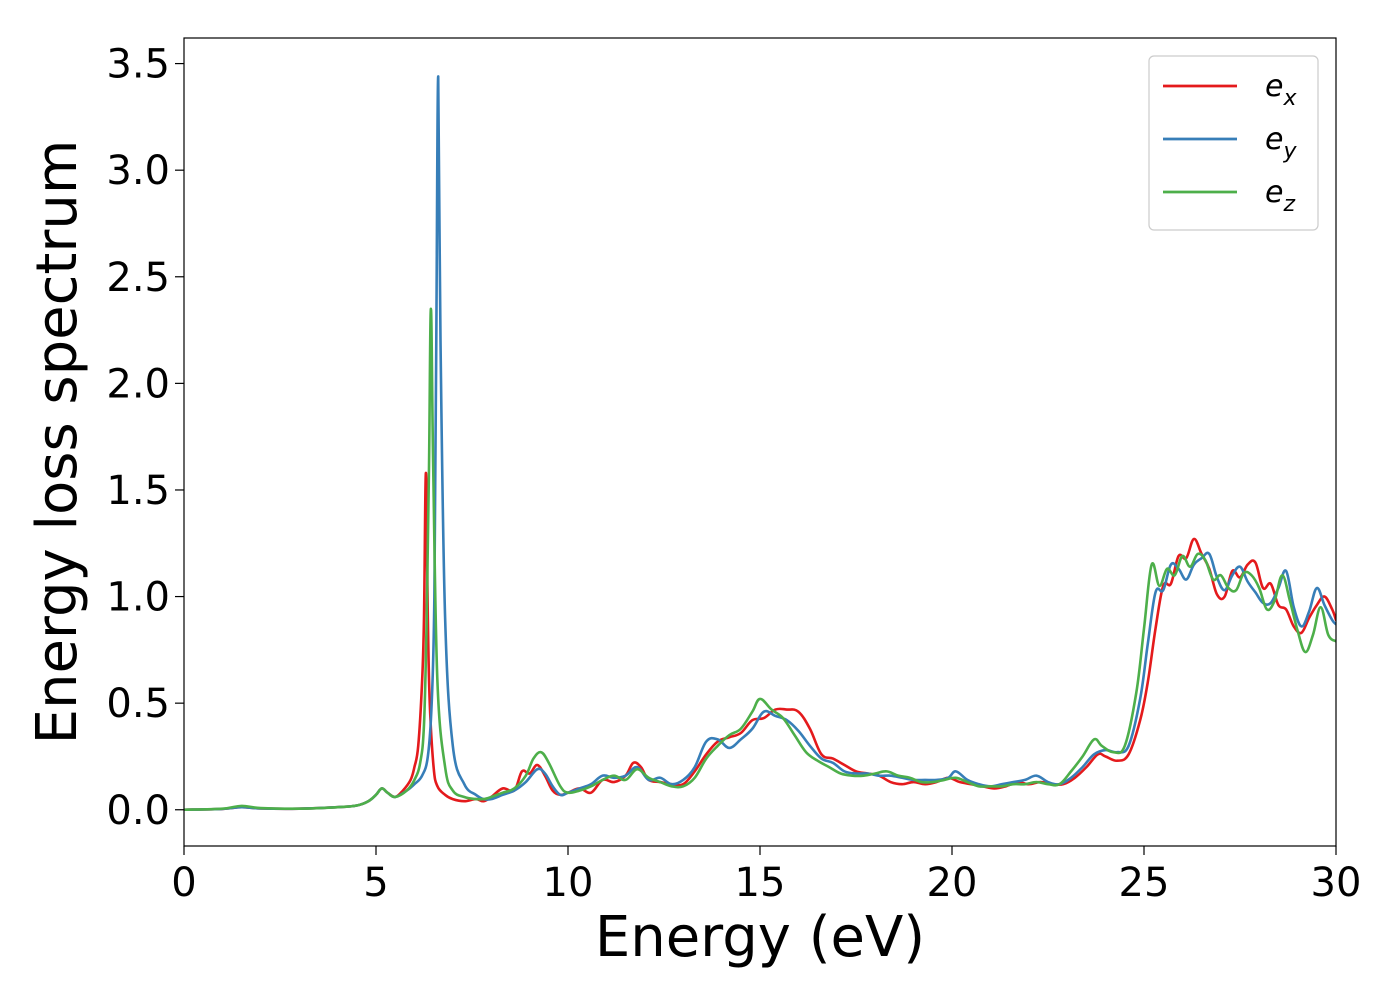 Image resolution: width=1400 pixels, height=1004 pixels. Describe the element at coordinates (138, 811) in the screenshot. I see `y-tick-label: 0.0` at that location.